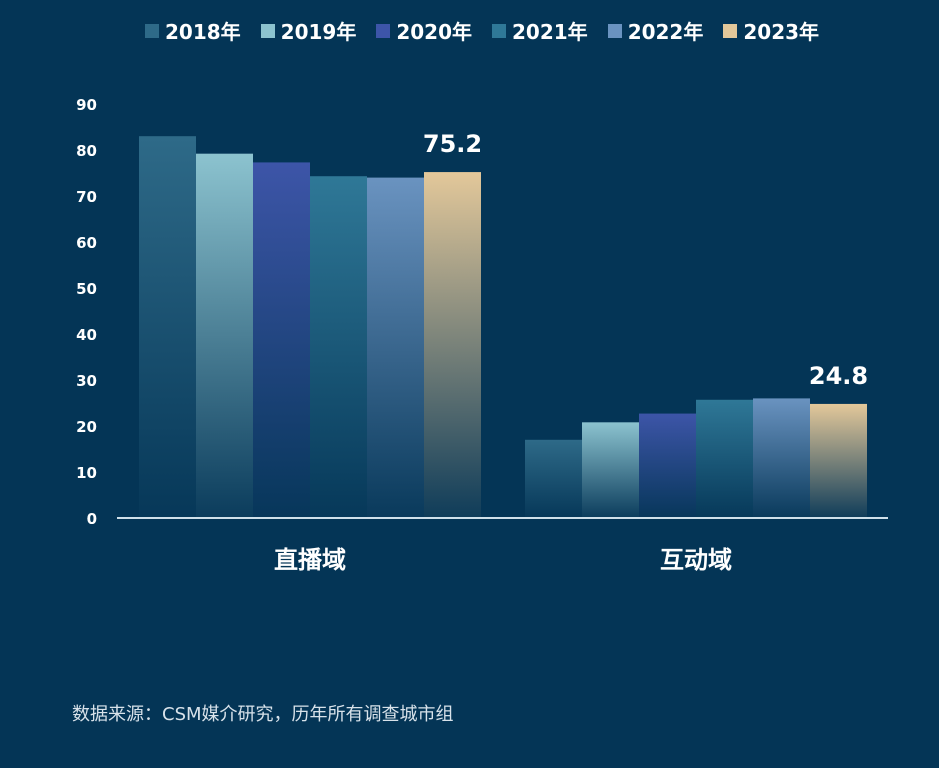 The height and width of the screenshot is (768, 939). I want to click on legend-item: 2019年, so click(308, 30).